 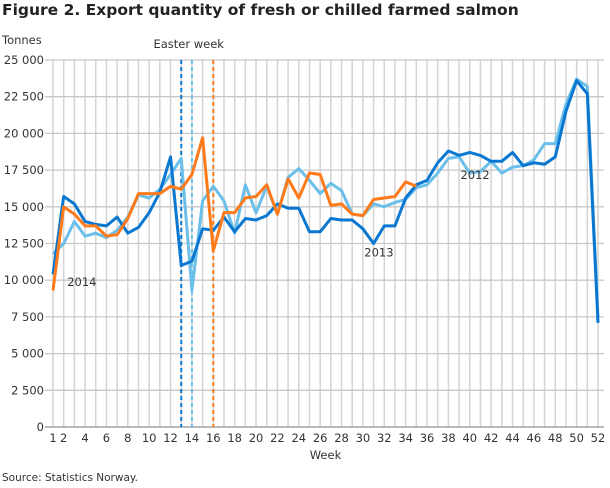 I want to click on x-tick-label: 38, so click(x=448, y=438).